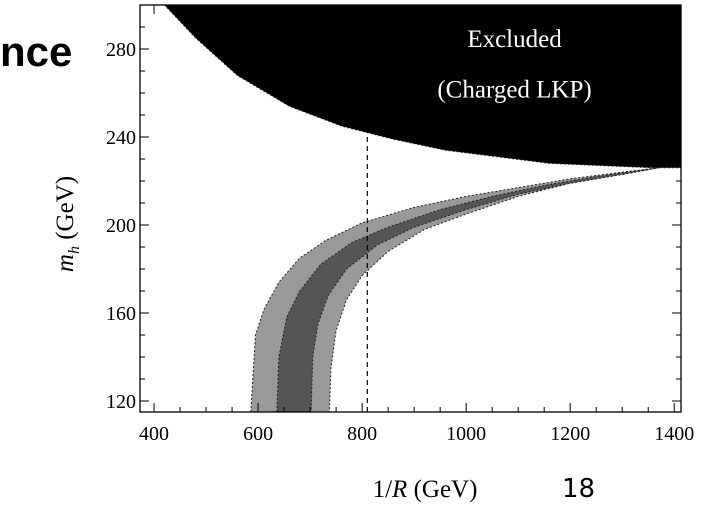 This screenshot has height=510, width=702. I want to click on y-tick-label: 120, so click(121, 402).